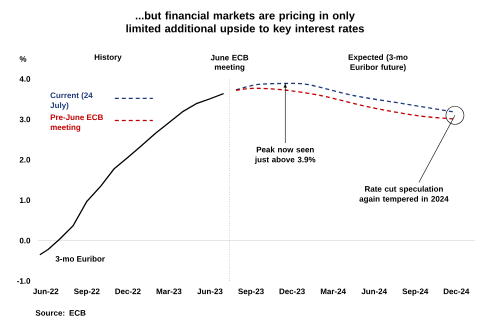 The width and height of the screenshot is (490, 326). What do you see at coordinates (245, 23) in the screenshot?
I see `chart-title: ...but financial markets are pricing in only limited additional upside to key interest rates` at bounding box center [245, 23].